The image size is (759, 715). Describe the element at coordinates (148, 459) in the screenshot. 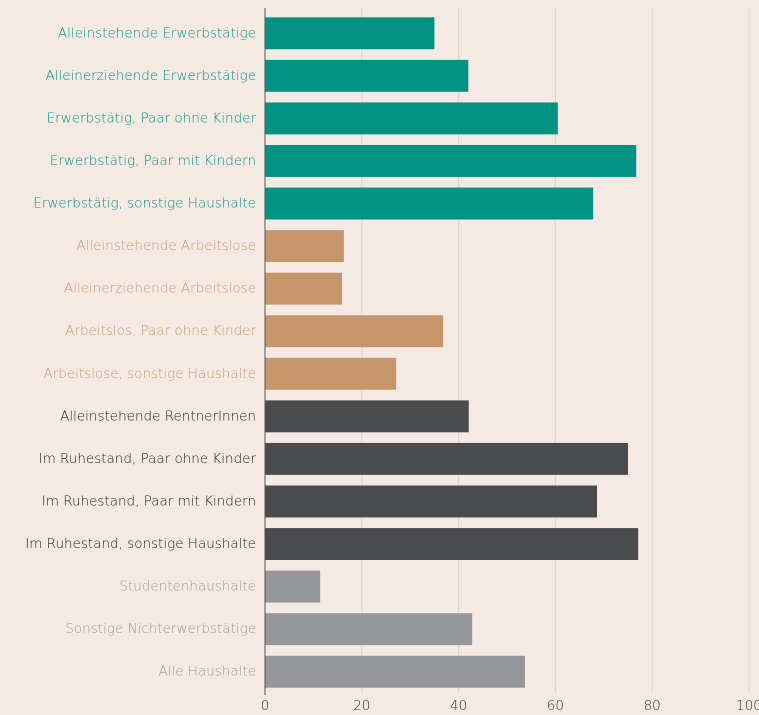

I see `y-tick-label: Im Ruhestand, Paar ohne Kinder` at that location.